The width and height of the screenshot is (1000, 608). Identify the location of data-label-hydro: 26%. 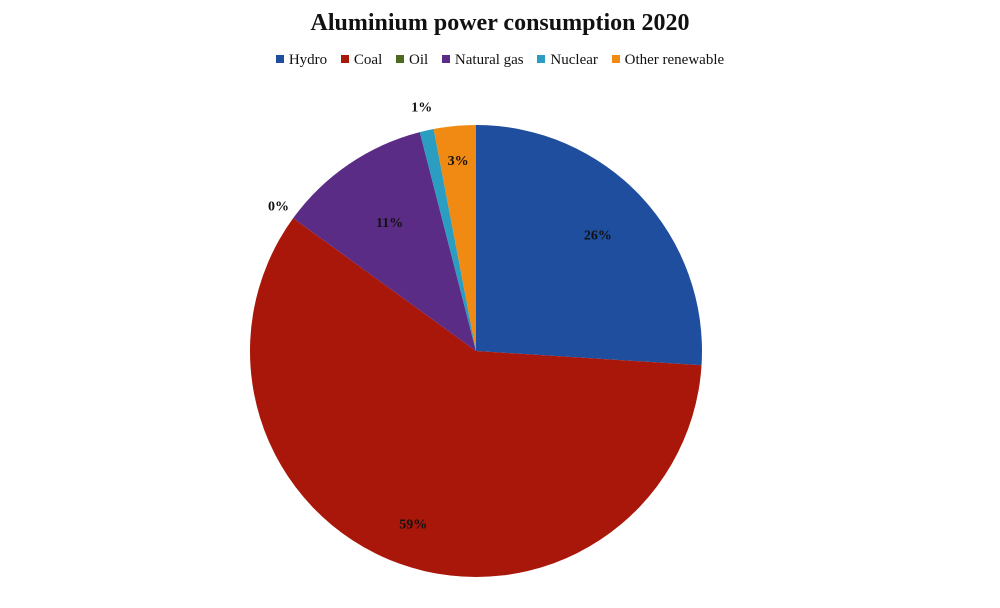
(598, 236).